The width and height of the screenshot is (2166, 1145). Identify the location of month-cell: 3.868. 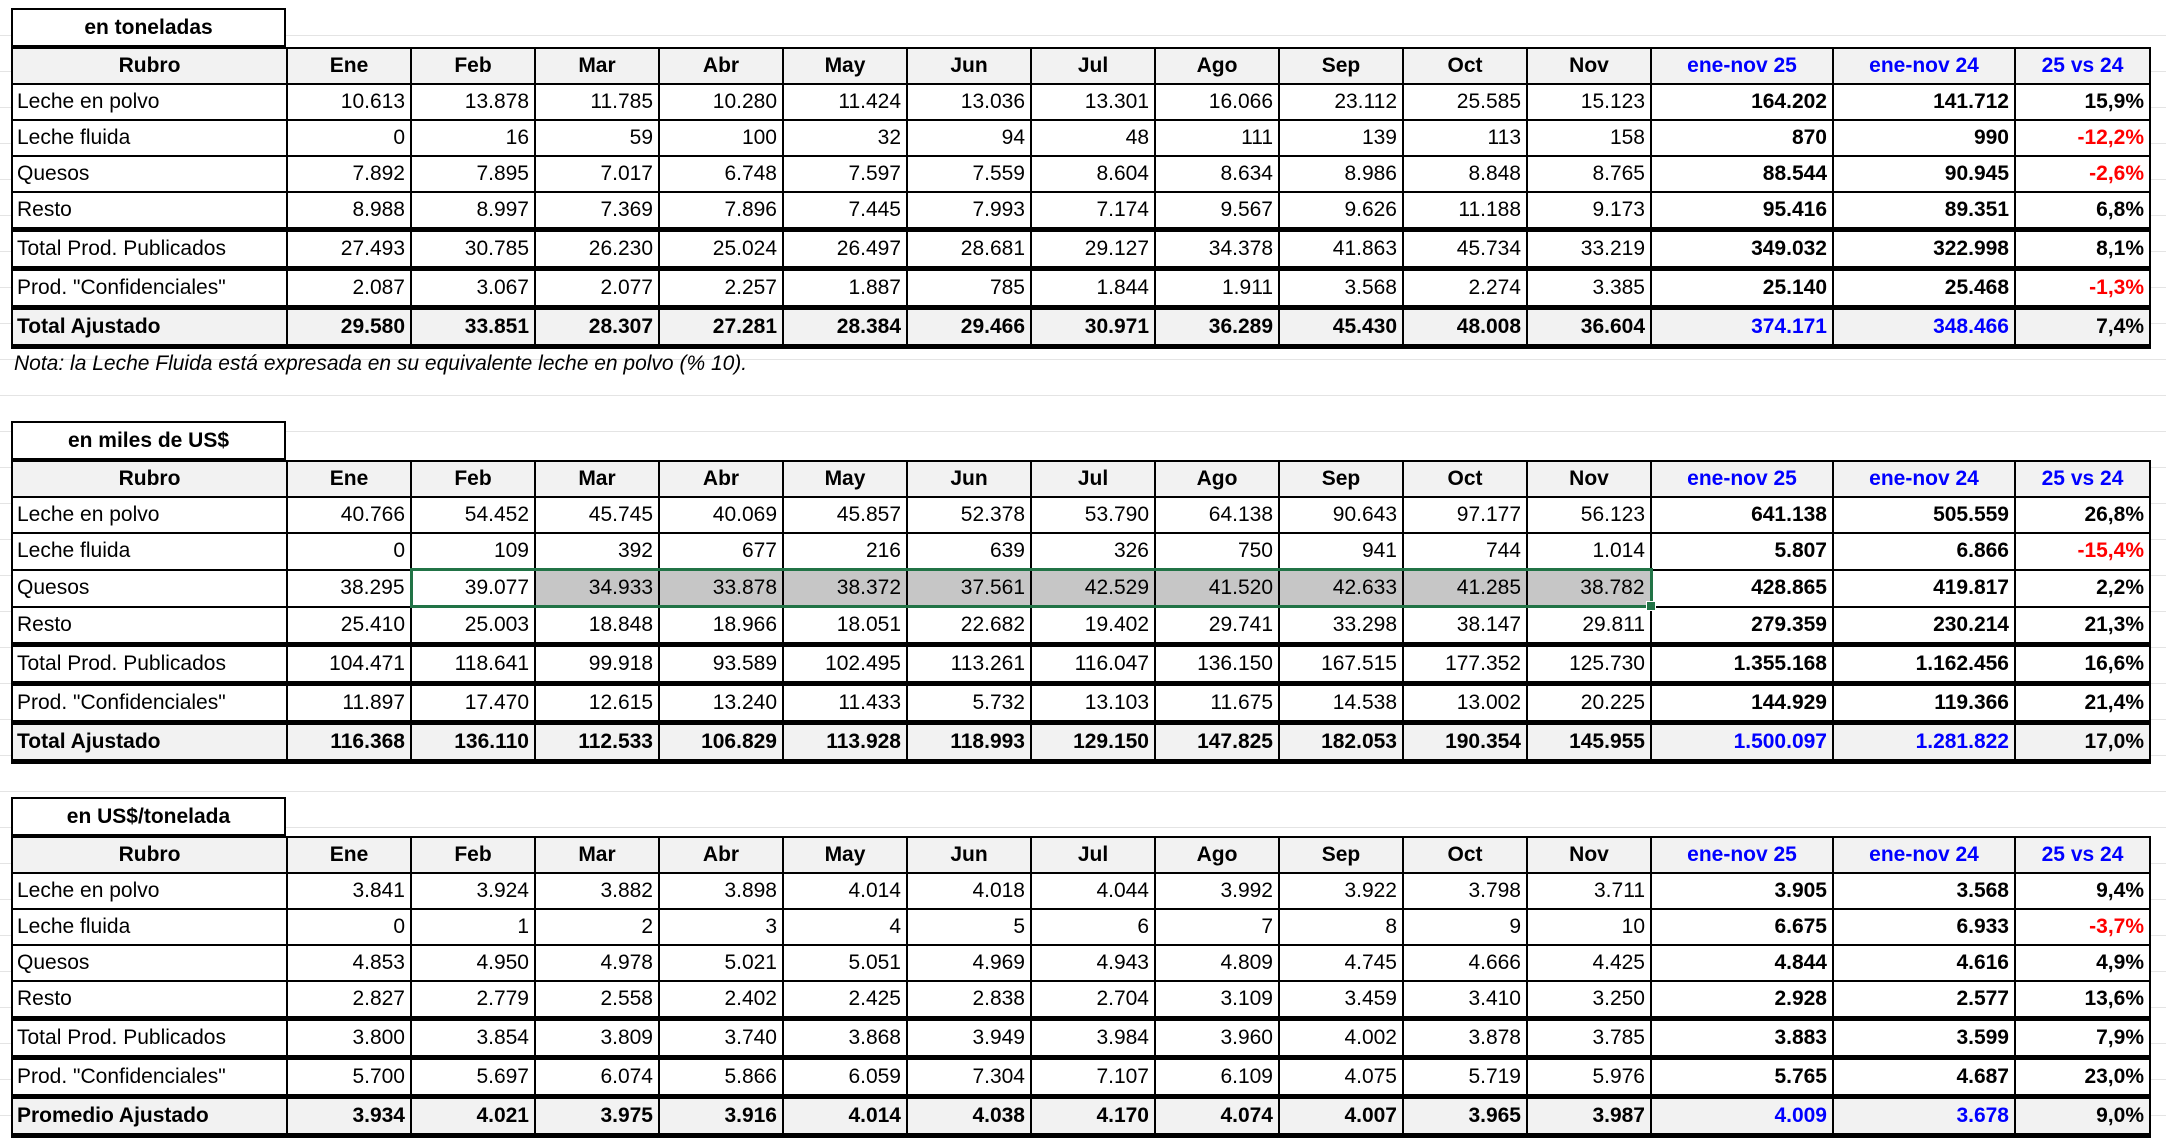
(845, 1037).